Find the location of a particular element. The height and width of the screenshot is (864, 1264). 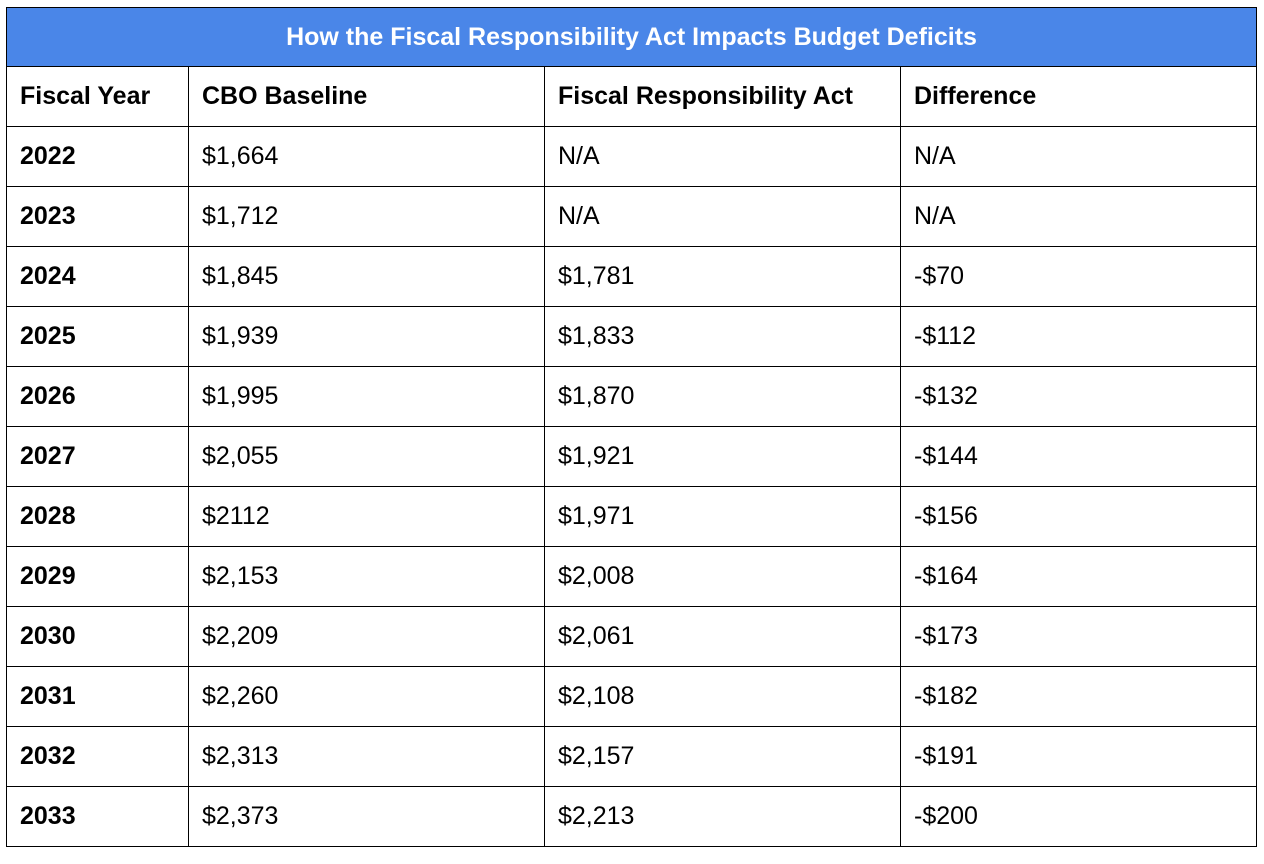

table-row: 2031 $2,260 $2,108 -$182 is located at coordinates (631, 696).